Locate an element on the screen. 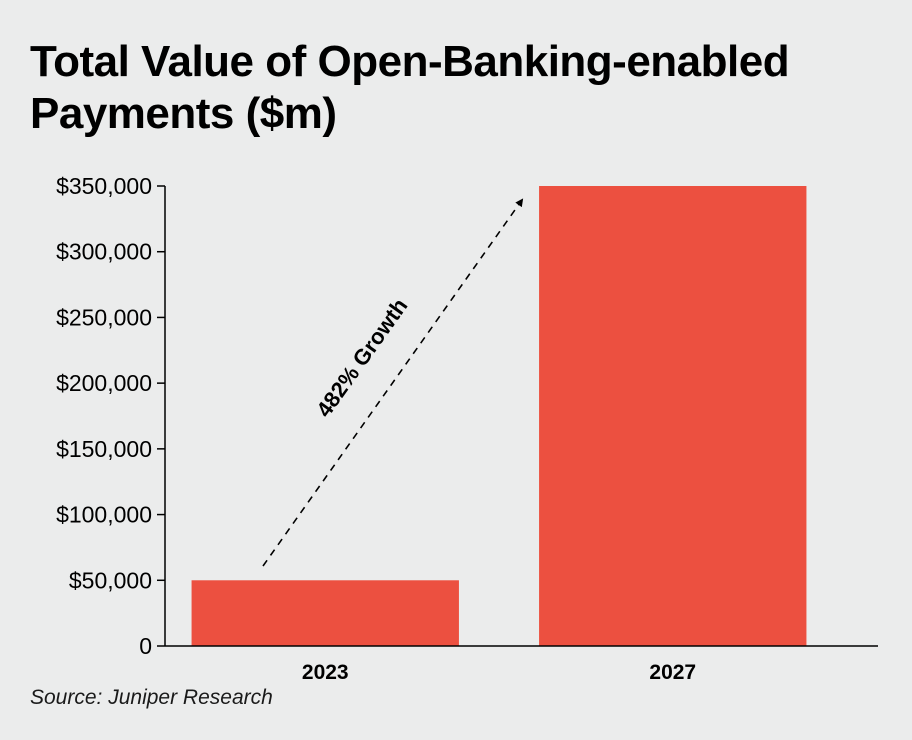 The image size is (912, 740). y-tick-label: $150,000 is located at coordinates (104, 449).